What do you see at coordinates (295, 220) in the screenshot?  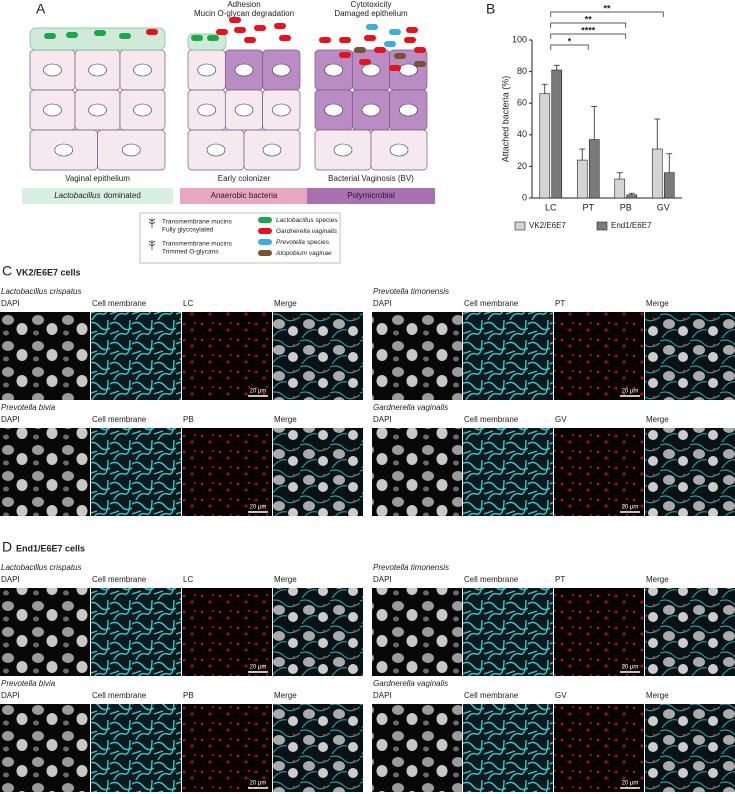 I see `legend-italic: Lactobacillus` at bounding box center [295, 220].